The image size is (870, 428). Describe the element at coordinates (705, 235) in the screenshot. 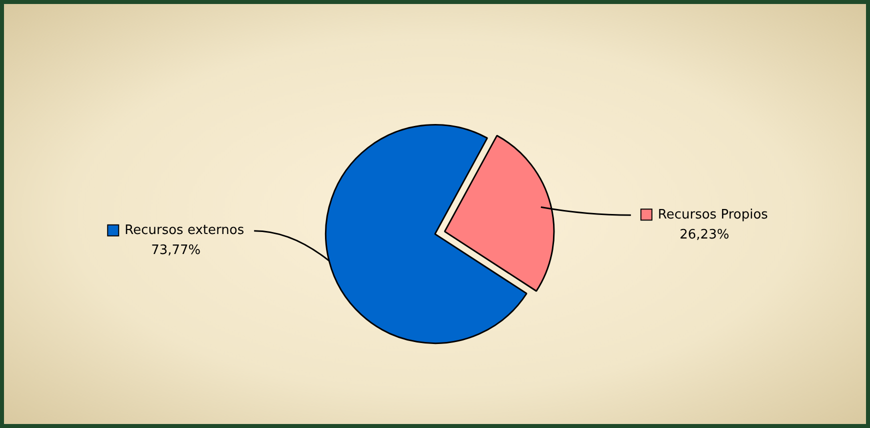

I see `data-label: 26,23%` at that location.